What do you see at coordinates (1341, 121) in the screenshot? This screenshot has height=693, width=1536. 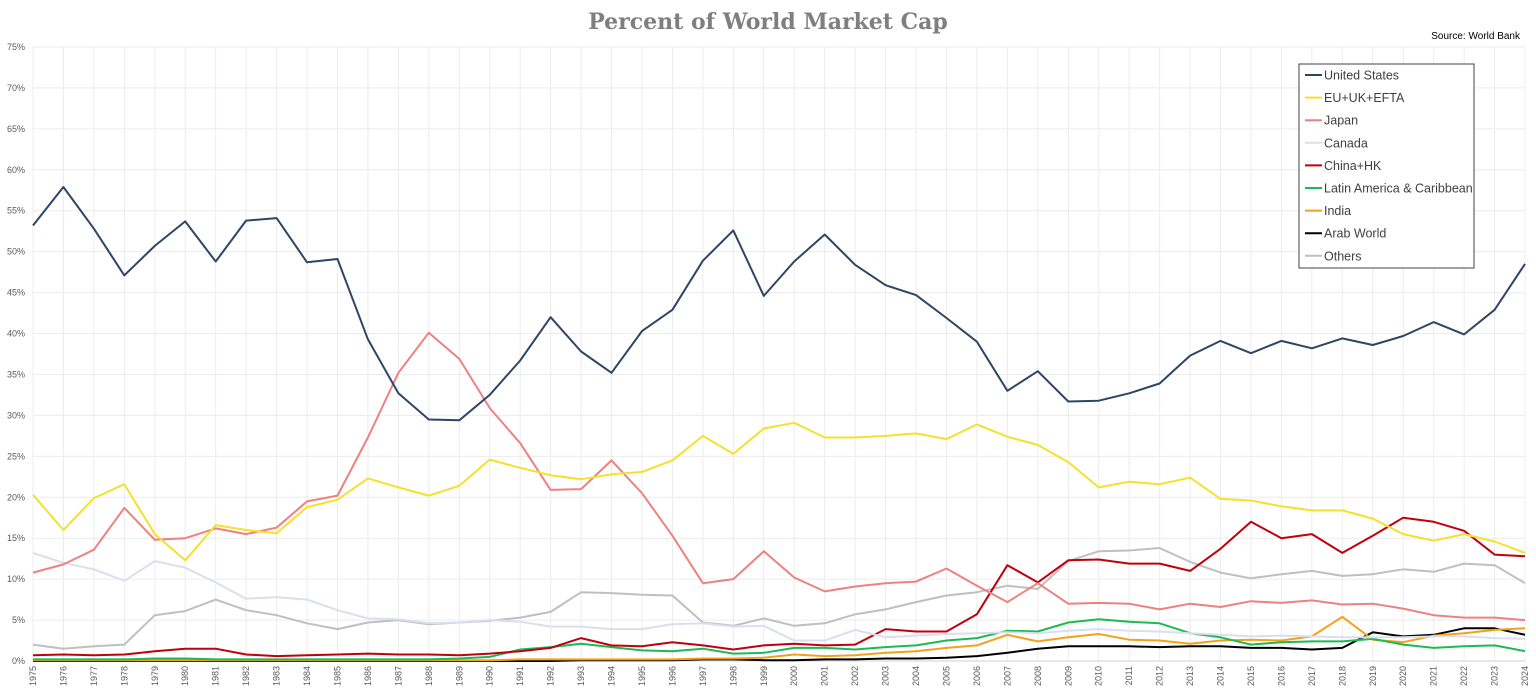 I see `legend-label-japan: Japan` at bounding box center [1341, 121].